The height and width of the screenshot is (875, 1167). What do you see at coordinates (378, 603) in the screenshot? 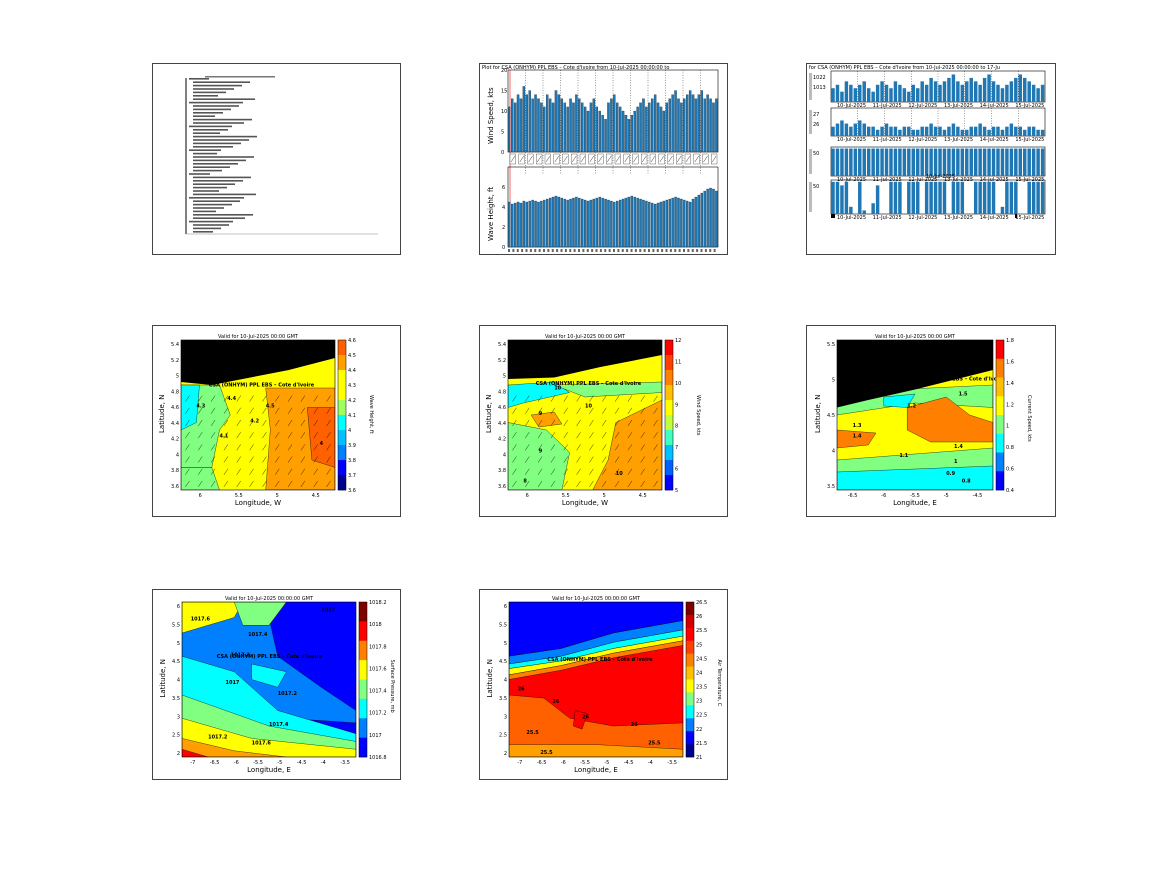
I see `colorbar-tick: 1018.2` at bounding box center [378, 603].